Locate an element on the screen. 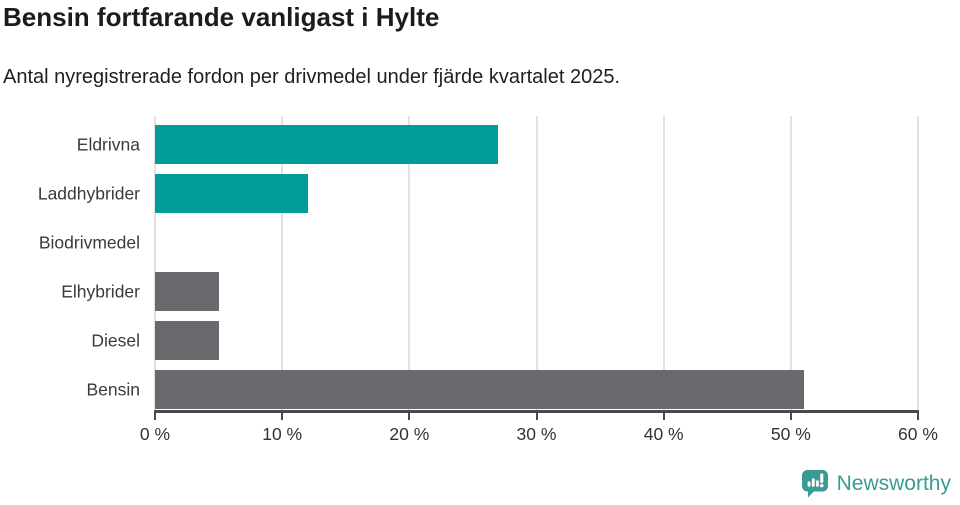 The width and height of the screenshot is (960, 505). bar-row: Bensin is located at coordinates (502, 389).